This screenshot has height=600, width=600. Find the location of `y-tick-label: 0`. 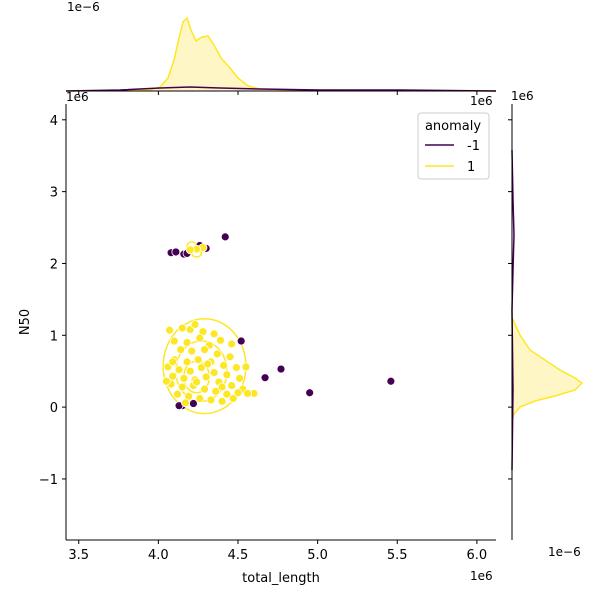

y-tick-label: 0 is located at coordinates (54, 408).